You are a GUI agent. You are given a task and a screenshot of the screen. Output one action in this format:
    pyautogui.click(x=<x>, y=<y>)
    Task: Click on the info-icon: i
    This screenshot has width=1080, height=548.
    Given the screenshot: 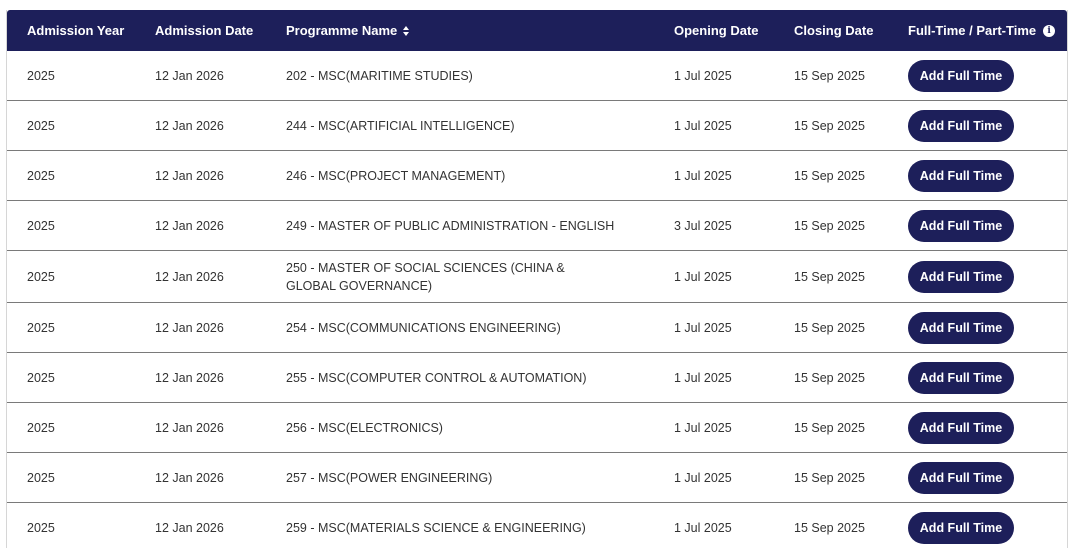 What is the action you would take?
    pyautogui.click(x=1049, y=30)
    